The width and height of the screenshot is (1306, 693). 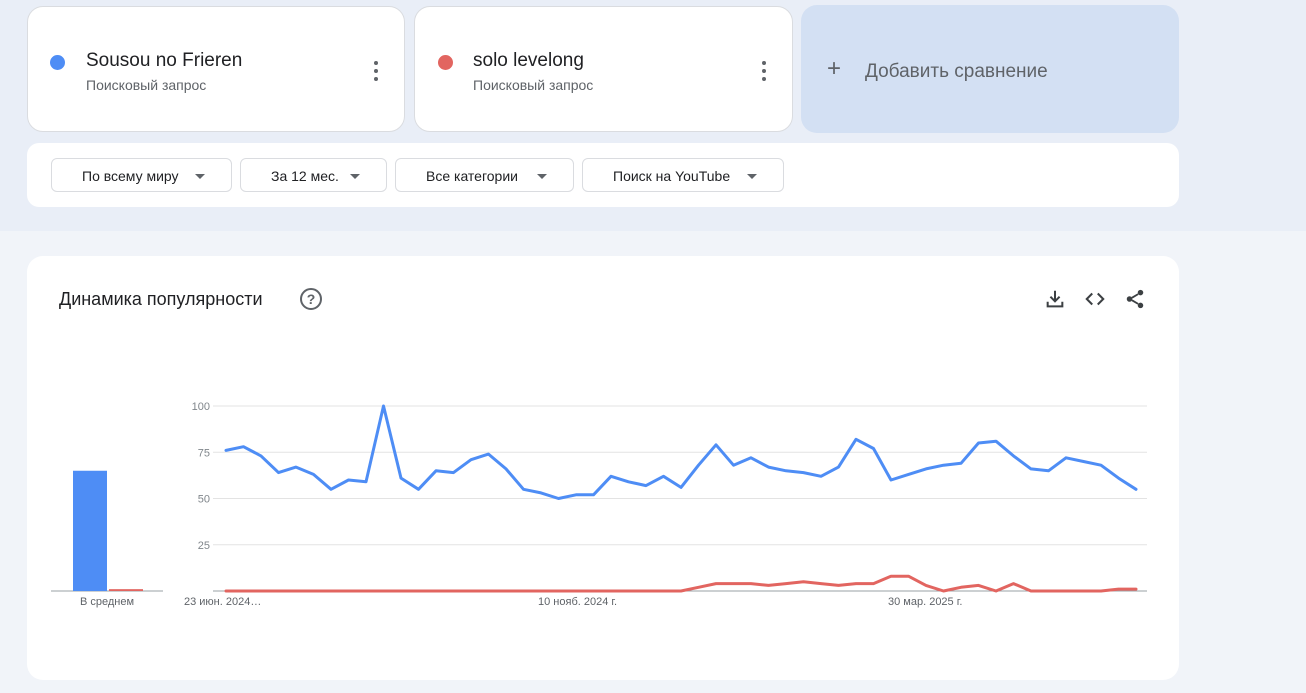 What do you see at coordinates (305, 176) in the screenshot?
I see `dropdown-label: За 12 мес.` at bounding box center [305, 176].